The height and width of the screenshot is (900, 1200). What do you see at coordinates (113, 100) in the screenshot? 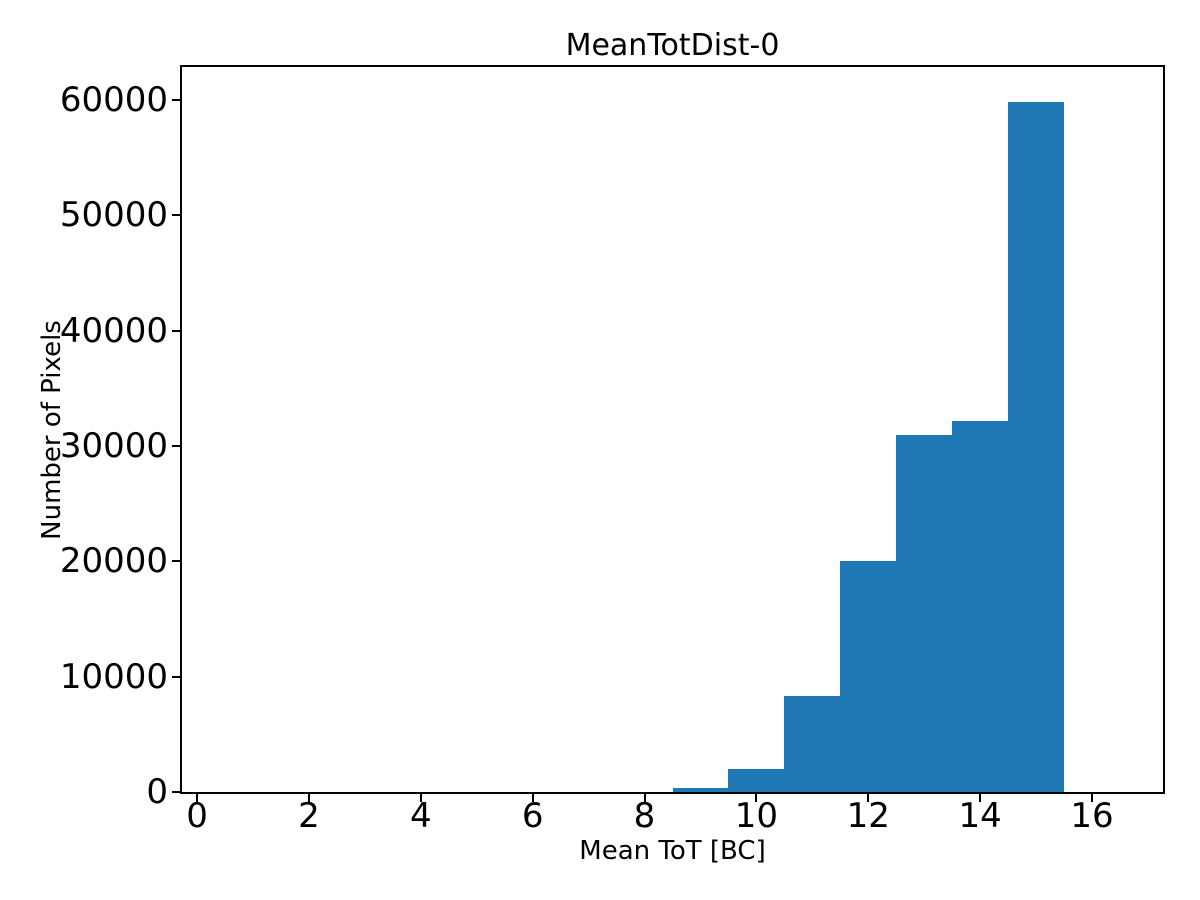
I see `y-tick-label: 60000` at bounding box center [113, 100].